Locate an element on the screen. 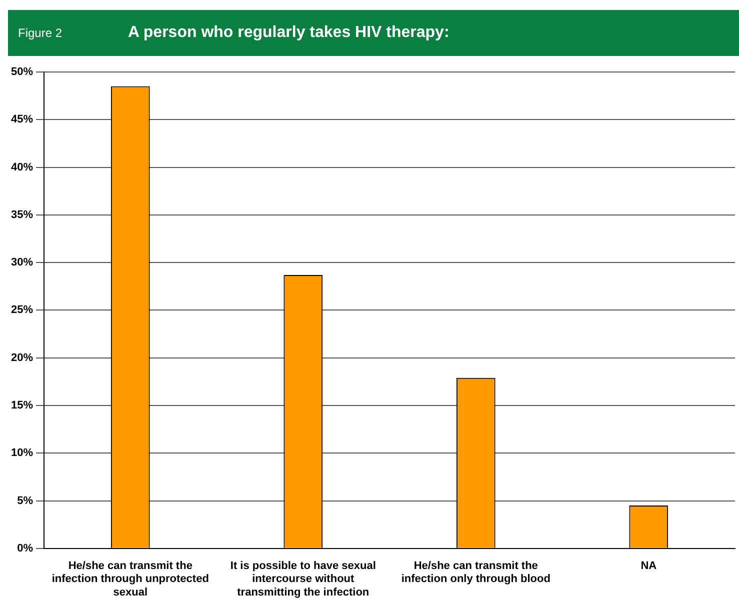 The width and height of the screenshot is (739, 602). y-tick-label: 30% is located at coordinates (22, 262).